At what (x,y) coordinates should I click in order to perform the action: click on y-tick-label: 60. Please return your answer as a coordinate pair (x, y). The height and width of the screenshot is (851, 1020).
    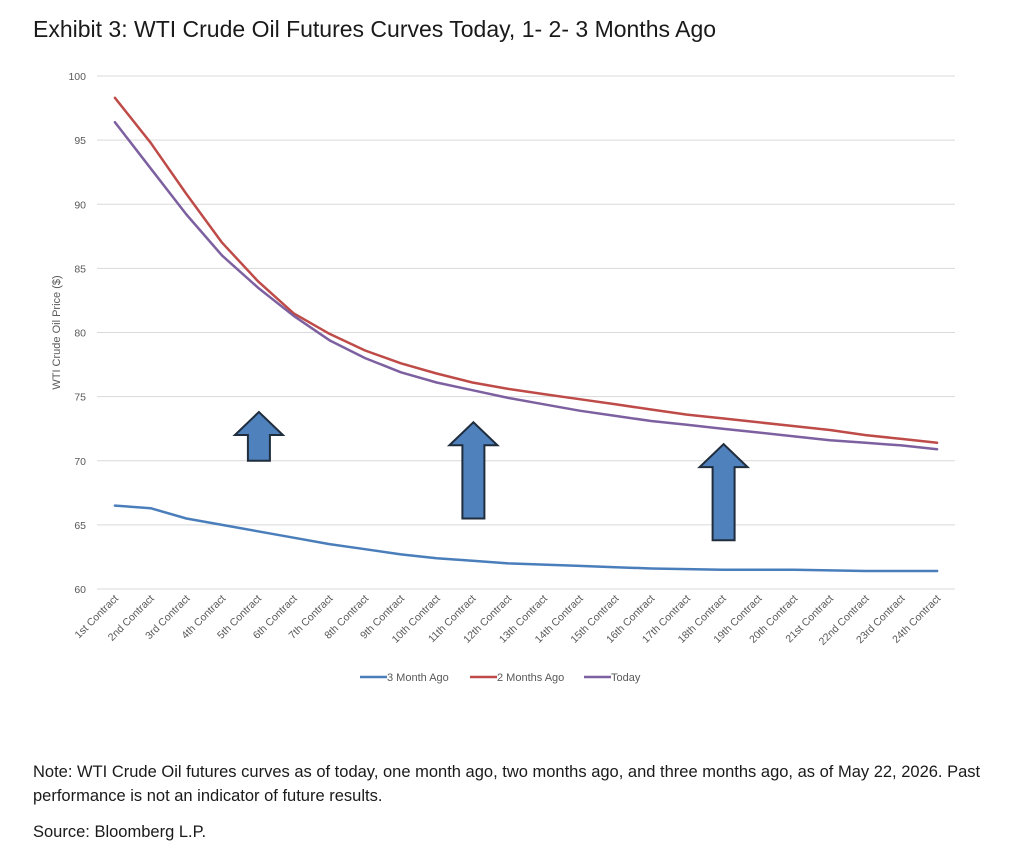
    Looking at the image, I should click on (80, 590).